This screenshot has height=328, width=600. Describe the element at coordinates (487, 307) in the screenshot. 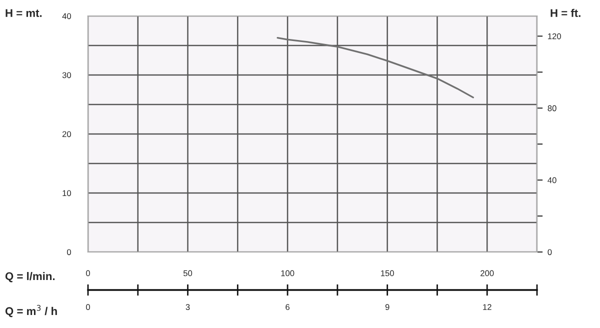

I see `x2-tick-label: 12` at that location.